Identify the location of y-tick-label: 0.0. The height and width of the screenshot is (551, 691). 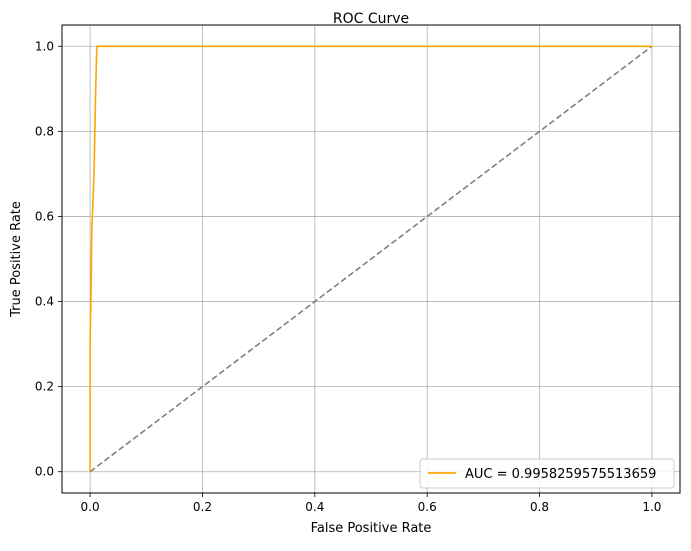
(44, 472).